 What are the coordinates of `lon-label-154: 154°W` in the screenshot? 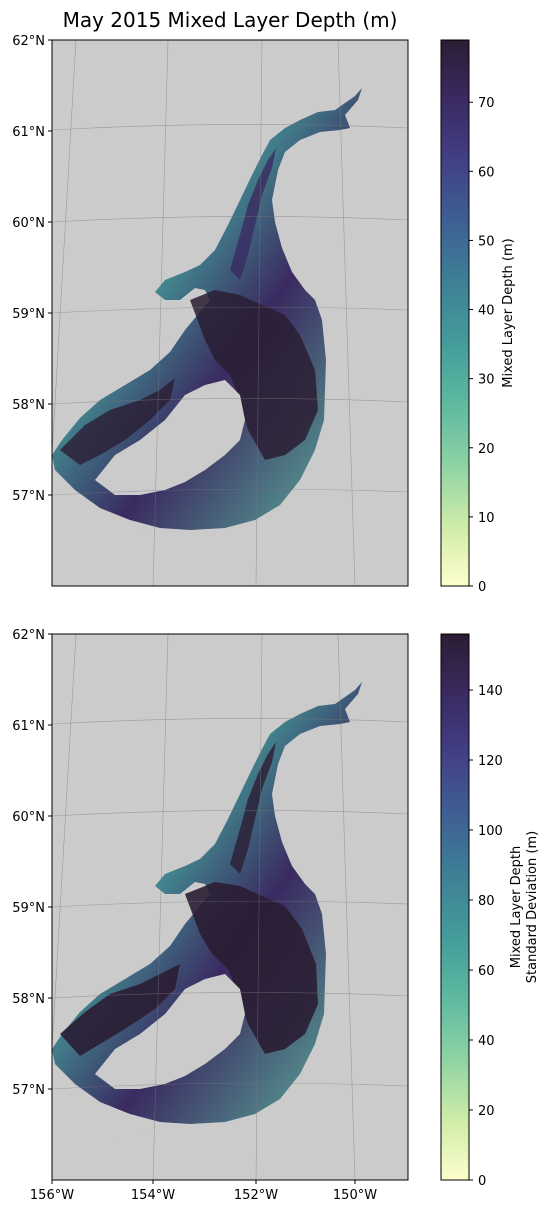 It's located at (153, 1195).